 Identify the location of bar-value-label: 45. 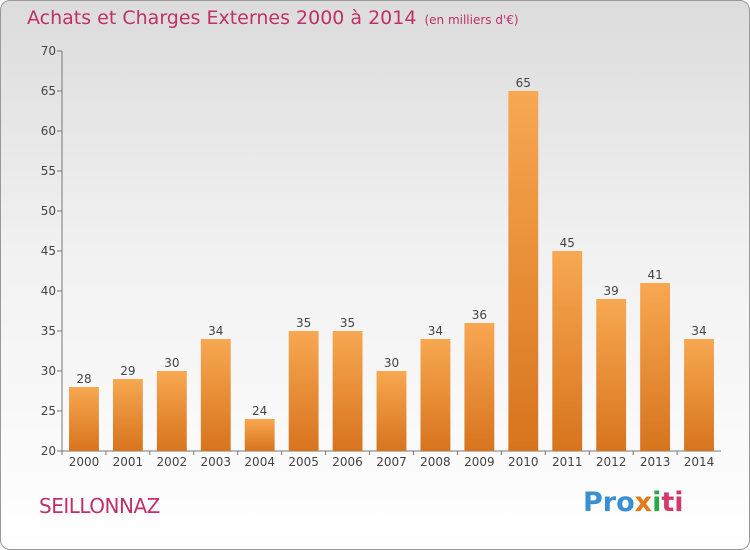
(567, 243).